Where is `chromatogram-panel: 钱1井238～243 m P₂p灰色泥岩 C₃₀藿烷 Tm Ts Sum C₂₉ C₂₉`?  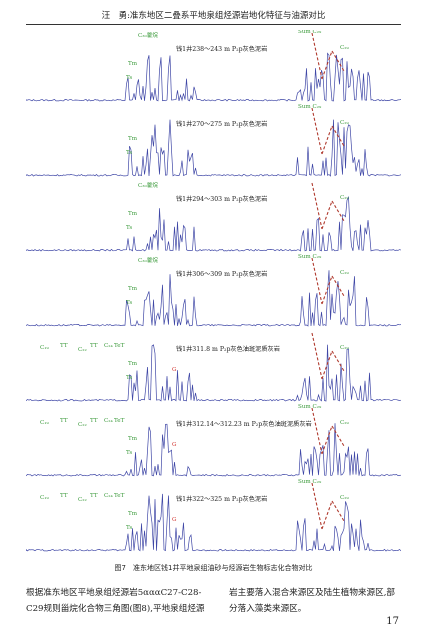
chromatogram-panel: 钱1井238～243 m P₂p灰色泥岩 C₃₀藿烷 Tm Ts Sum C₂₉ C₂₉ is located at coordinates (213, 66).